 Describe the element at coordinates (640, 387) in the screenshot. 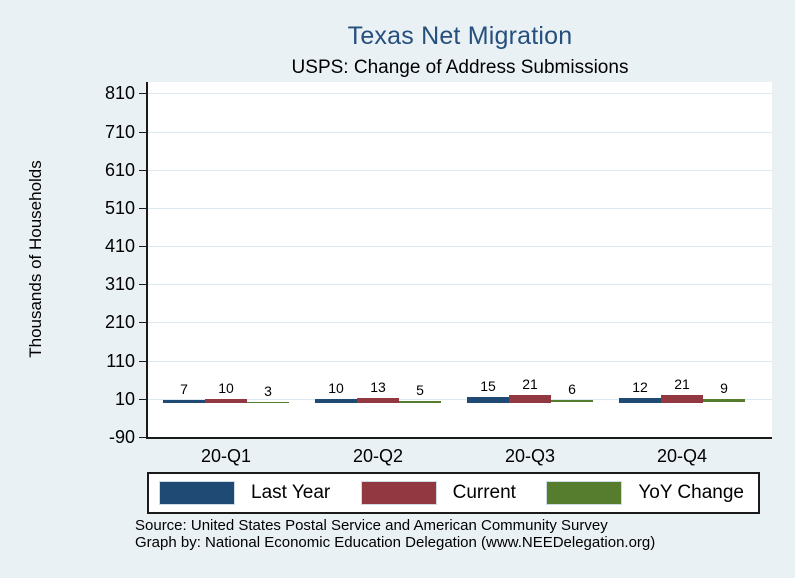

I see `bar-value-label: 12` at that location.